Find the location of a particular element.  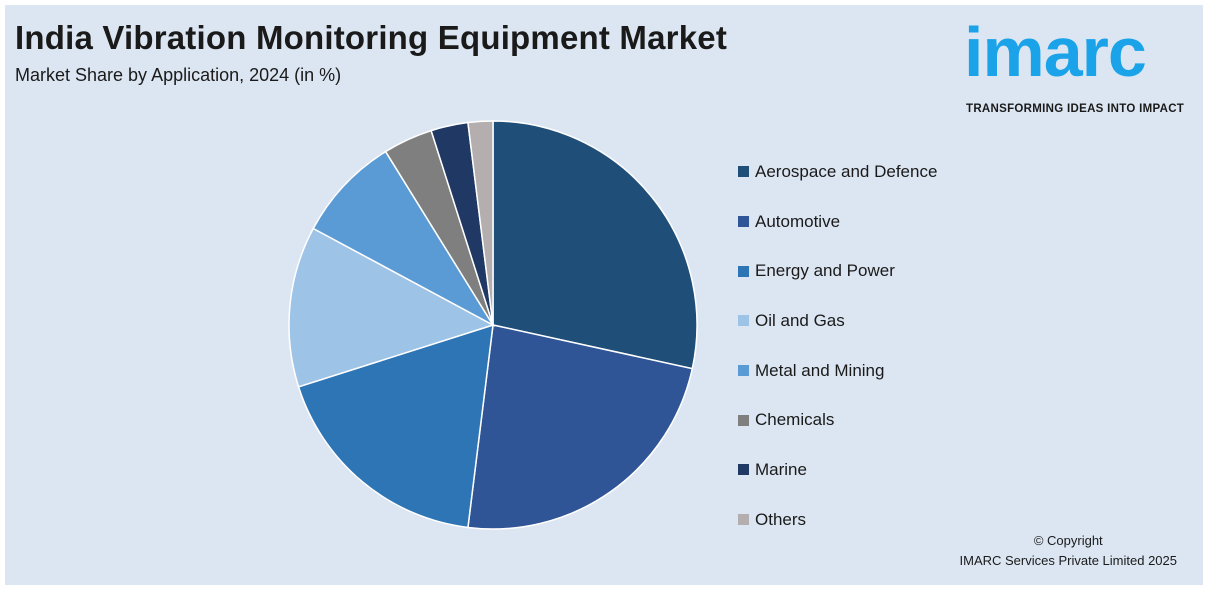

copyright-line-1: © Copyright is located at coordinates (1068, 540).